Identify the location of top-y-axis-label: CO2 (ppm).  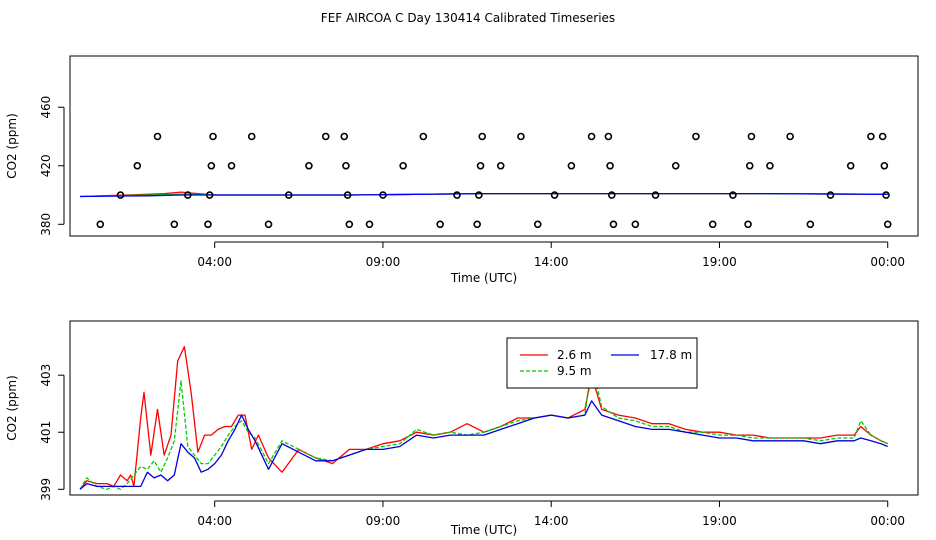
(12, 146).